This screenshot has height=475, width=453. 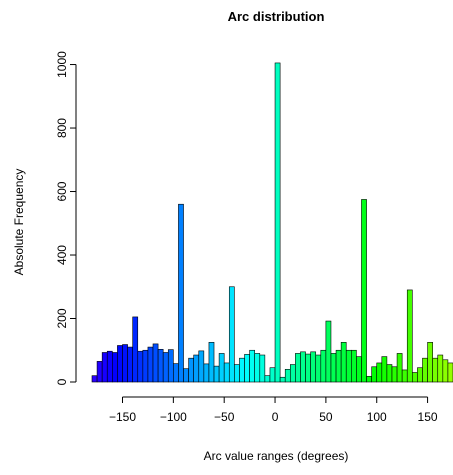 I want to click on y-tick-label: 1000, so click(x=62, y=64).